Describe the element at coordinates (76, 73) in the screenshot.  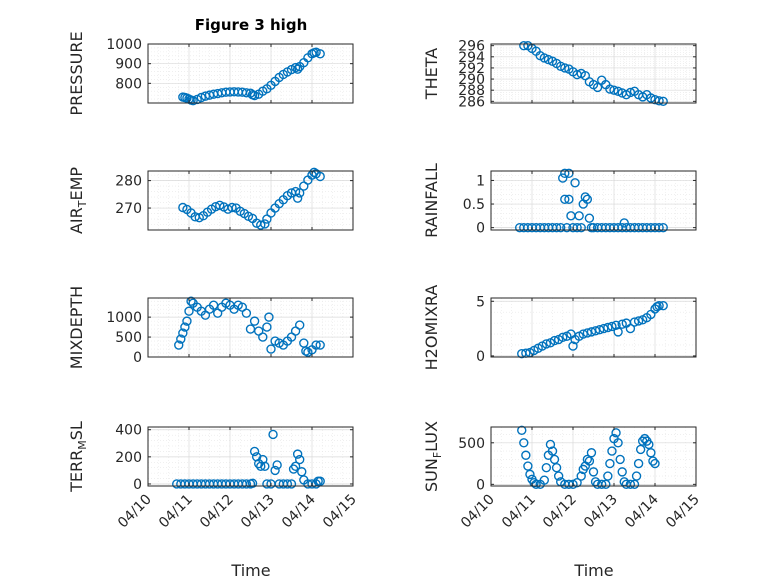
I see `y-axis-label: PRESSURE` at that location.